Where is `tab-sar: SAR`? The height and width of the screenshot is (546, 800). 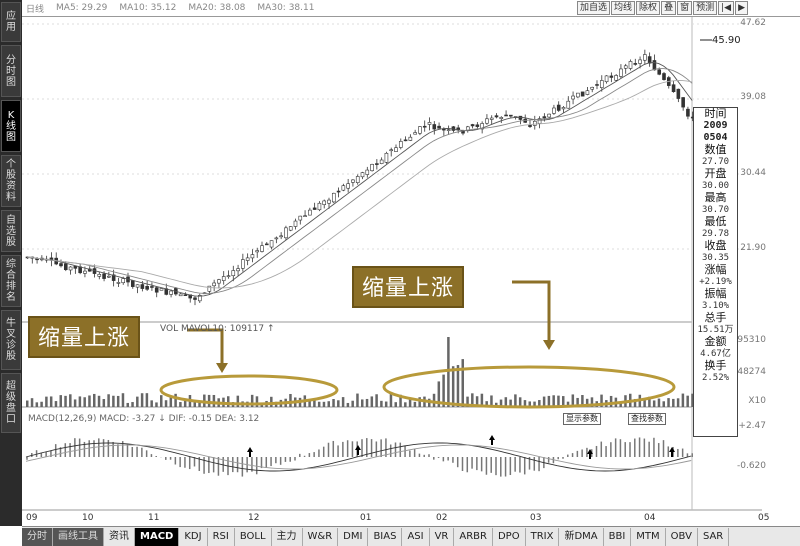 tab-sar: SAR is located at coordinates (714, 536).